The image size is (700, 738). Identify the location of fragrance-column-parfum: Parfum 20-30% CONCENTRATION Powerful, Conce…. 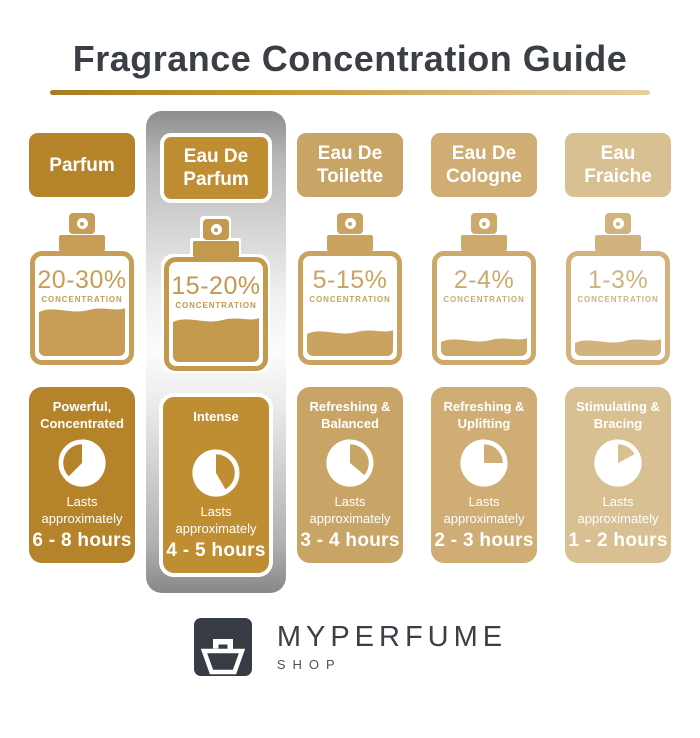
(82, 337).